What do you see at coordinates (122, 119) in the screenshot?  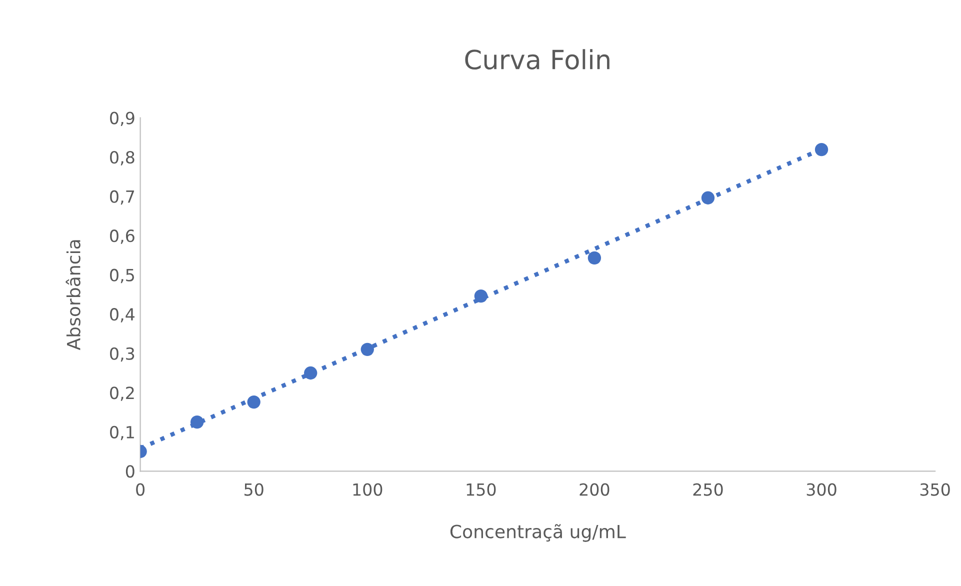 I see `y-tick-label: 0,9` at bounding box center [122, 119].